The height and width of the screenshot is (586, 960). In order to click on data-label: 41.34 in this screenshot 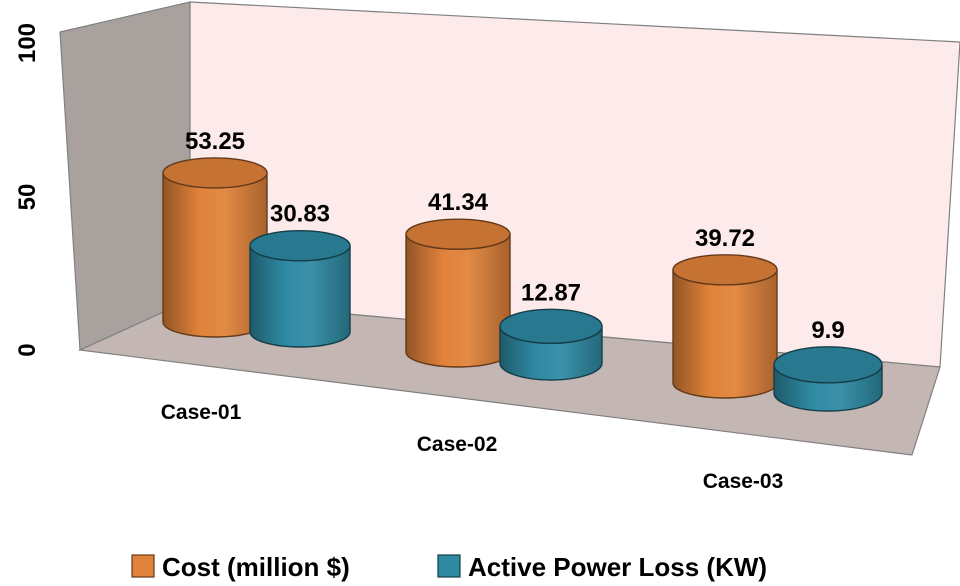, I will do `click(458, 202)`.